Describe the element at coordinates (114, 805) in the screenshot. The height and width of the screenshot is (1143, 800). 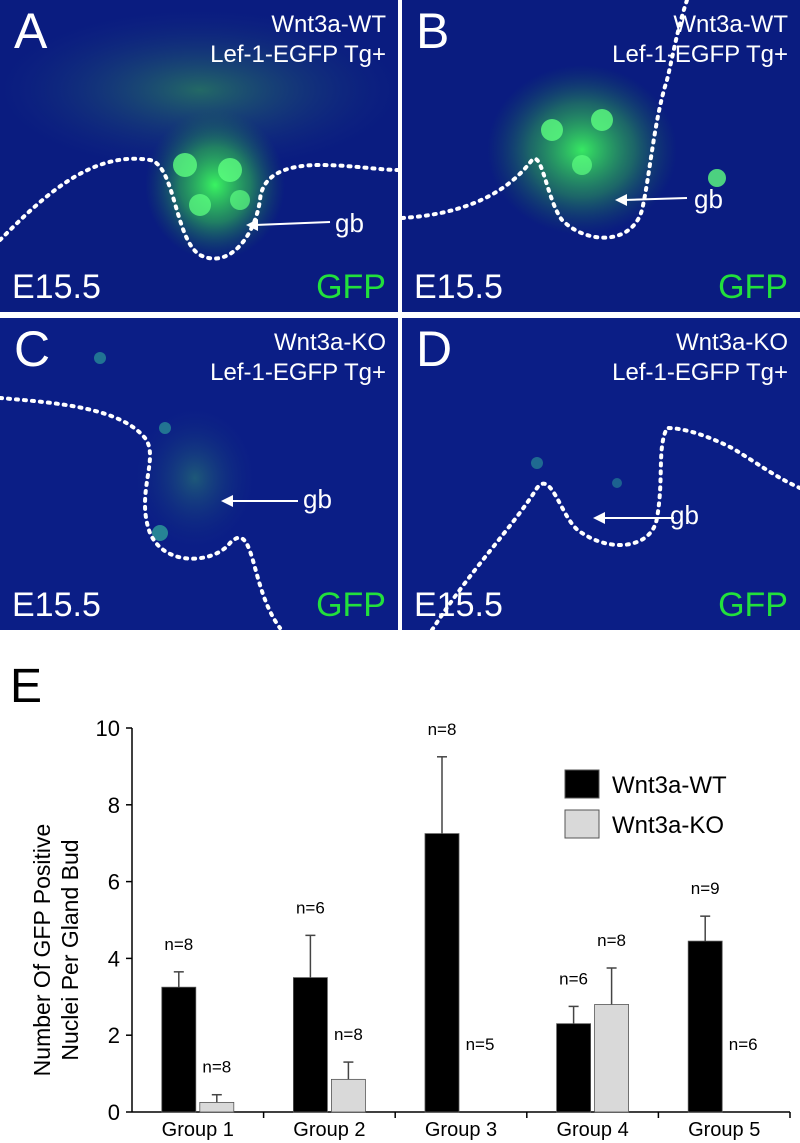
I see `y-tick-label: 8` at that location.